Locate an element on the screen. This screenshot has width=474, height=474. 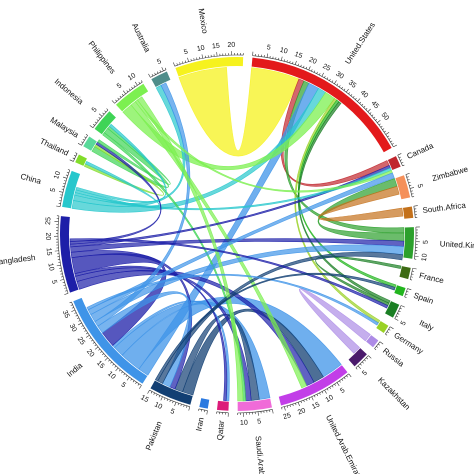
tick-label-india: 20 is located at coordinates (90, 353).